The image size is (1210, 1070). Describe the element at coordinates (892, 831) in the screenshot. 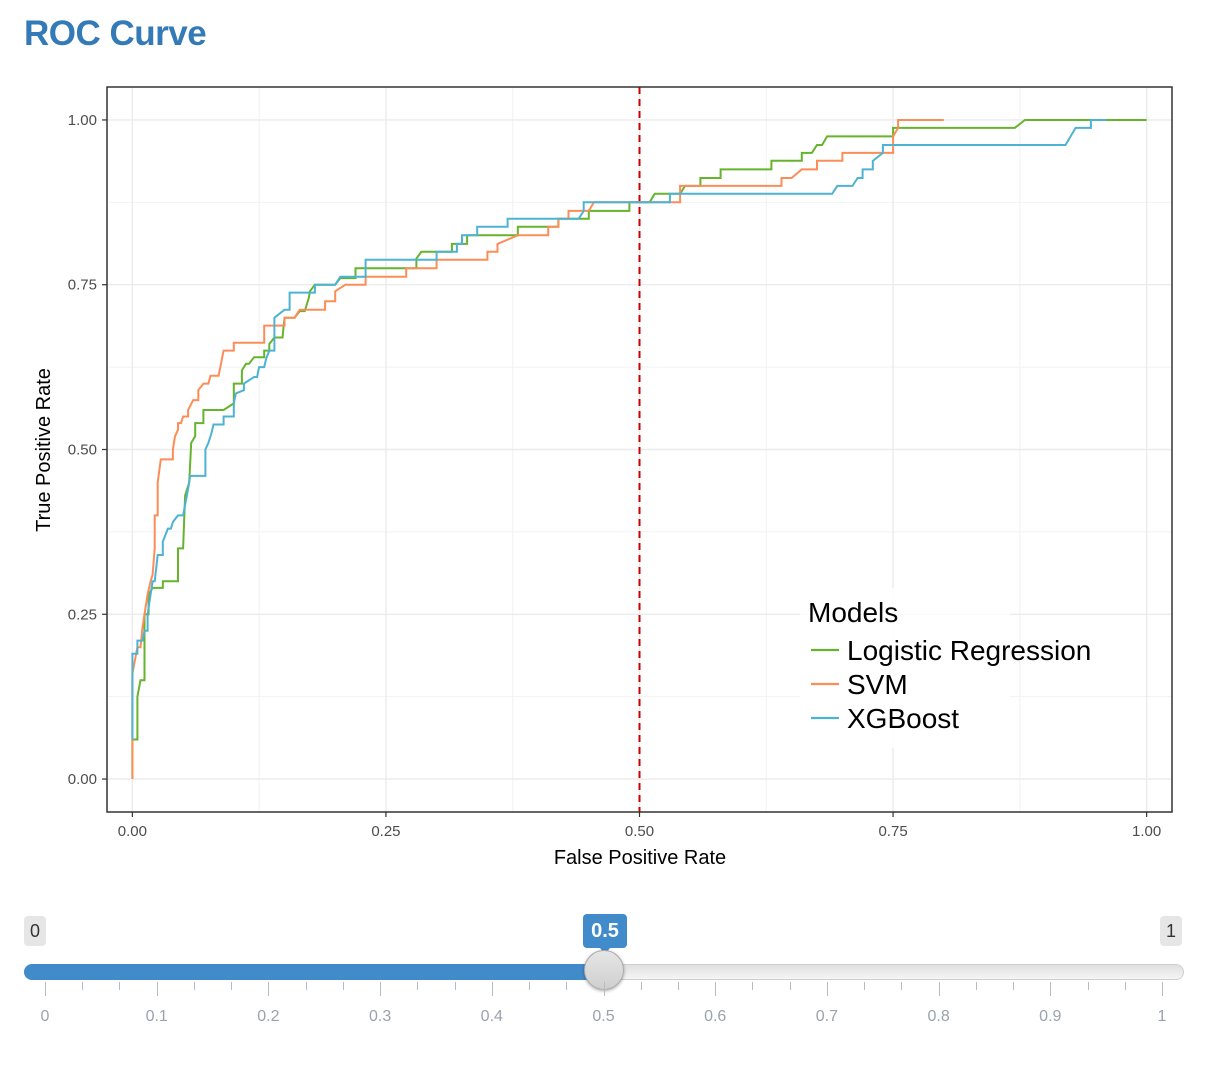

I see `x-tick-label: 0.75` at that location.